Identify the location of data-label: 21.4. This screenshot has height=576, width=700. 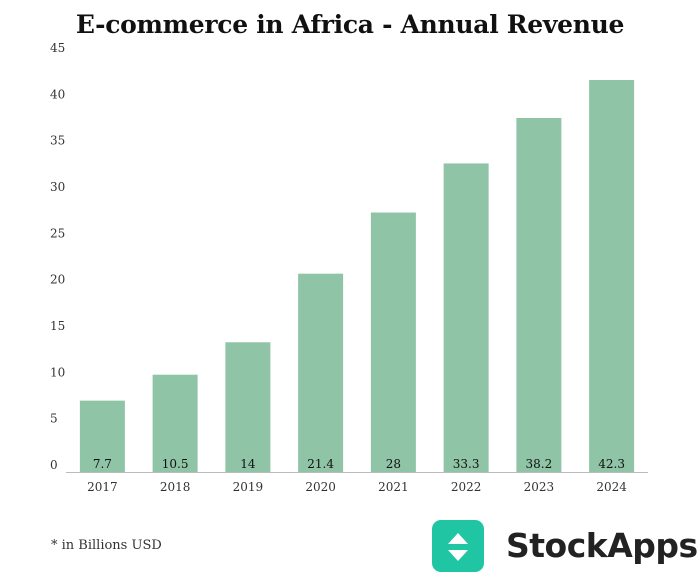
(320, 464).